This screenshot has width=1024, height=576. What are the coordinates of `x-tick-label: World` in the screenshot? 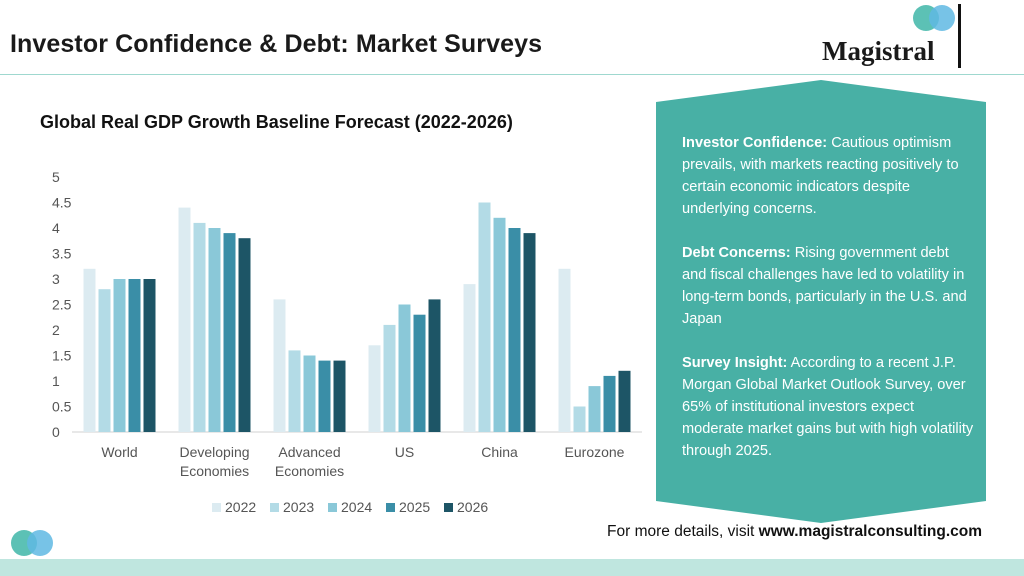 It's located at (119, 452).